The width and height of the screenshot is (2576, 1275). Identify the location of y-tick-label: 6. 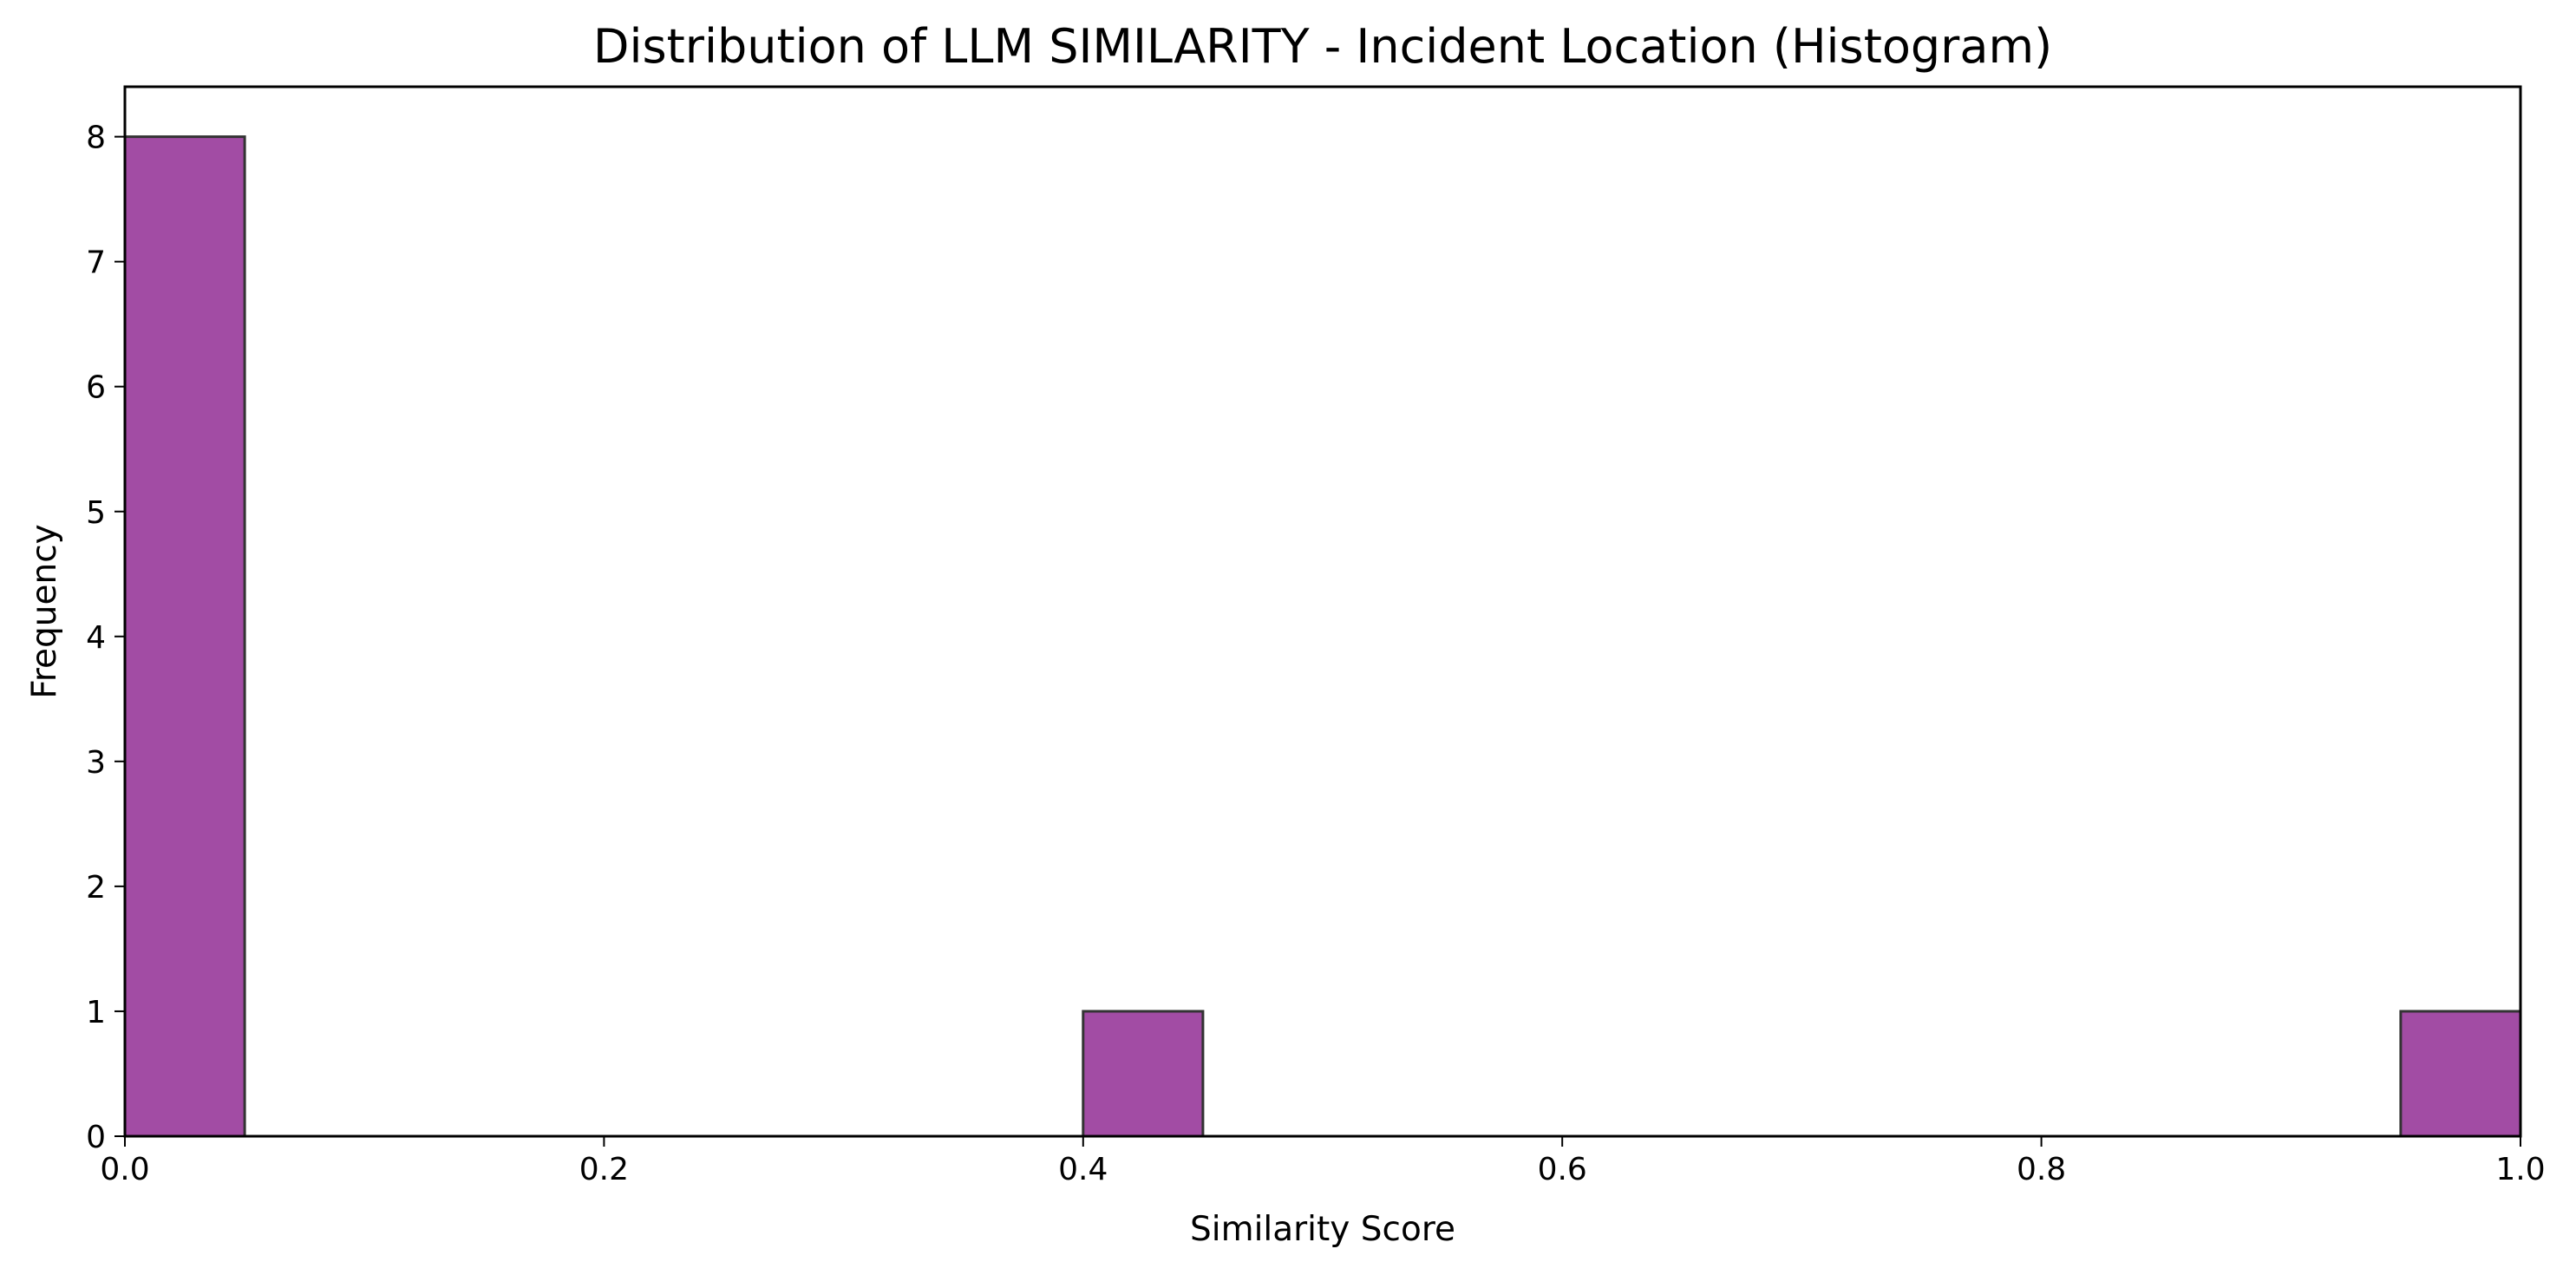
(96, 388).